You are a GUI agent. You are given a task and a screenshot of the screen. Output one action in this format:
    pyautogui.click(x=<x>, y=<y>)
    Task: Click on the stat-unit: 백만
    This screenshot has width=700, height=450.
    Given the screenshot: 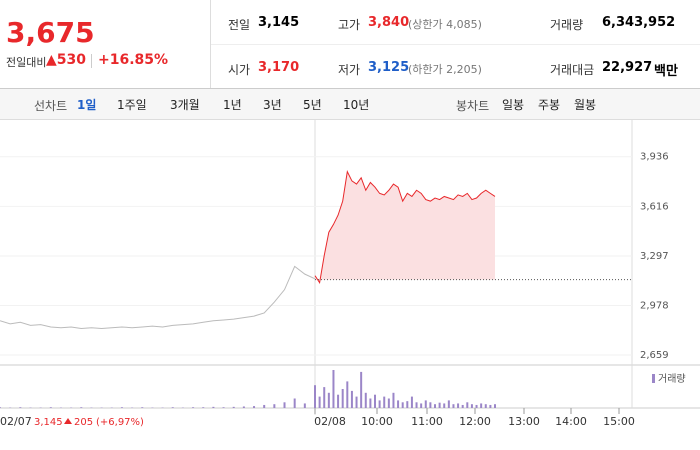 What is the action you would take?
    pyautogui.click(x=666, y=71)
    